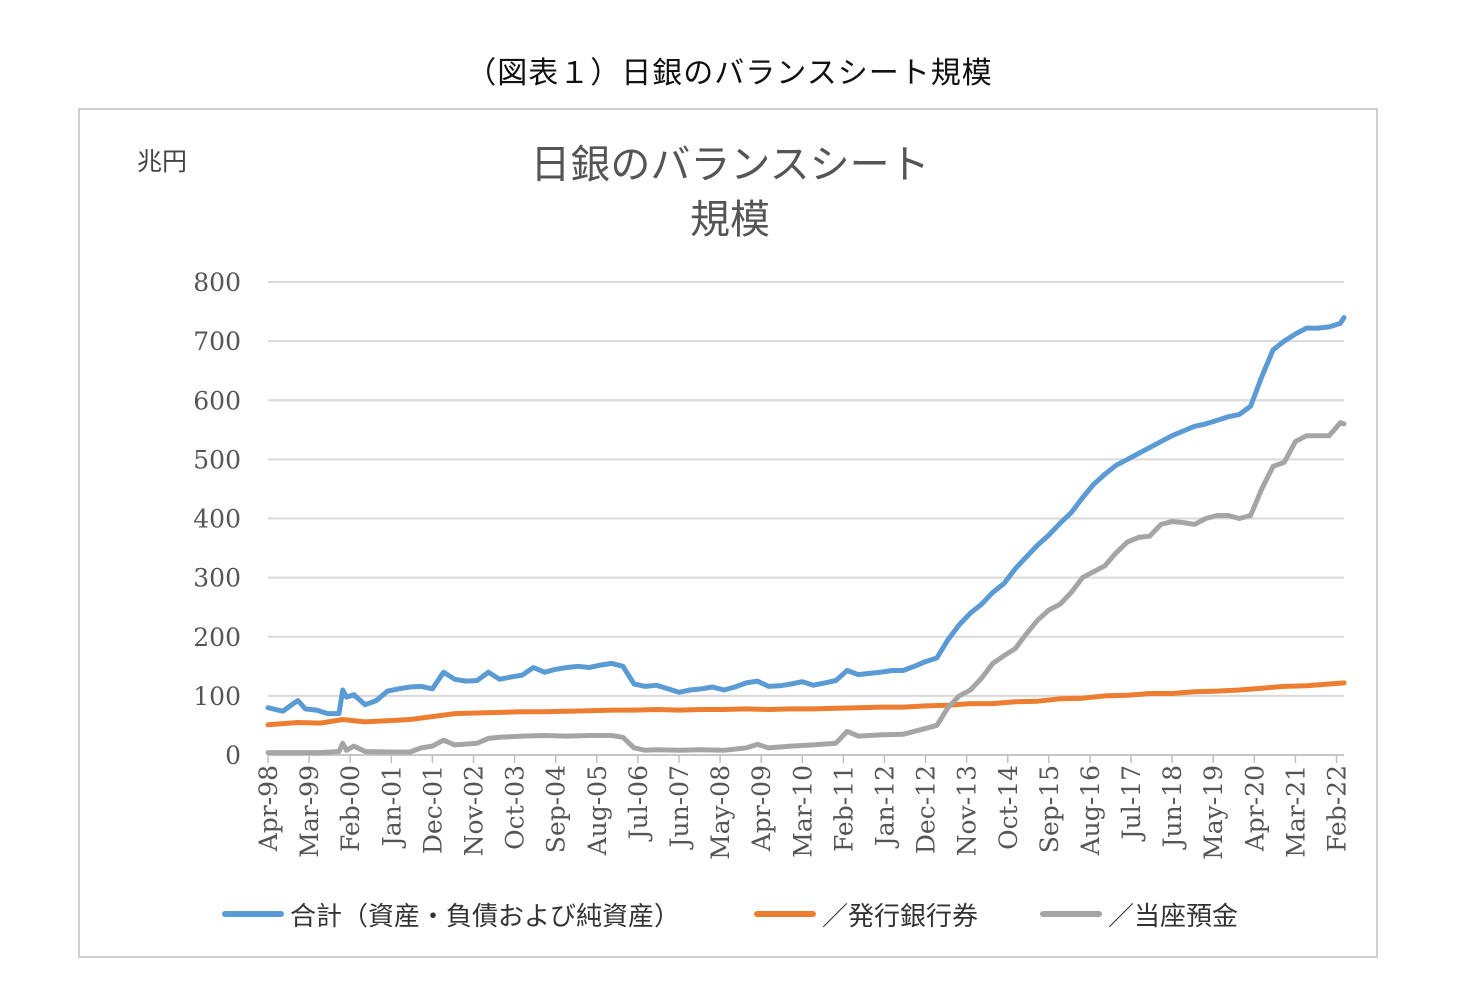  I want to click on y-tick-label: 800, so click(217, 282).